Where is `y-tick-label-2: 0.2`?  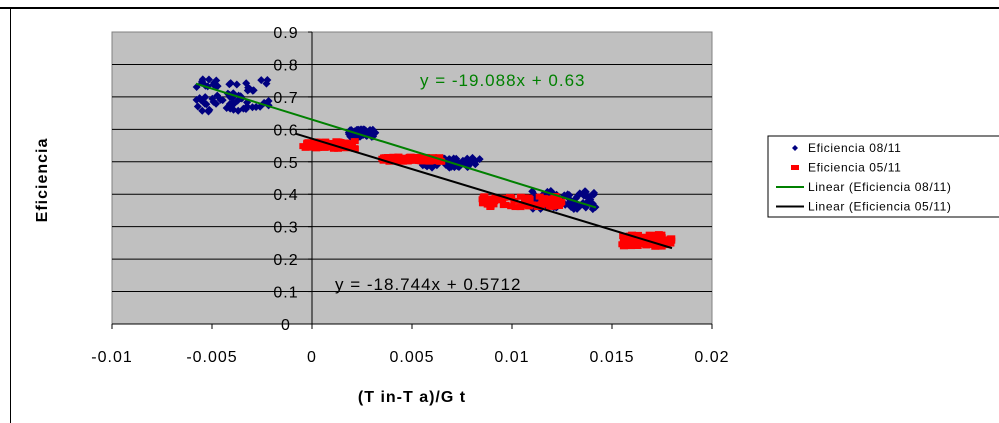
y-tick-label-2: 0.2 is located at coordinates (285, 260).